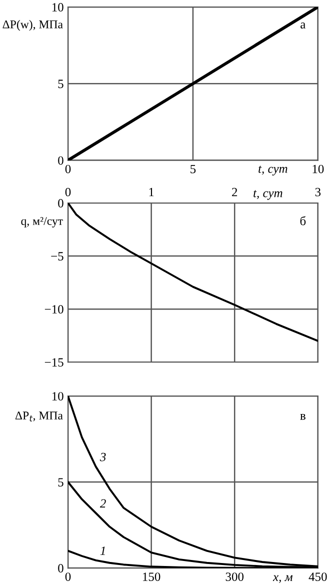  I want to click on y-tick-label: −5, so click(57, 256).